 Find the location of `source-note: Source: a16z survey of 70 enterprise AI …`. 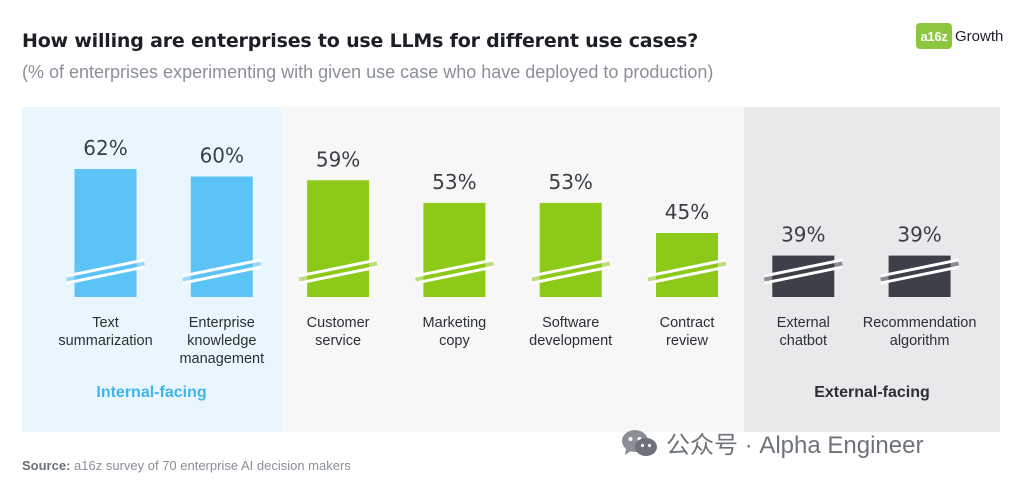

source-note: Source: a16z survey of 70 enterprise AI … is located at coordinates (186, 465).